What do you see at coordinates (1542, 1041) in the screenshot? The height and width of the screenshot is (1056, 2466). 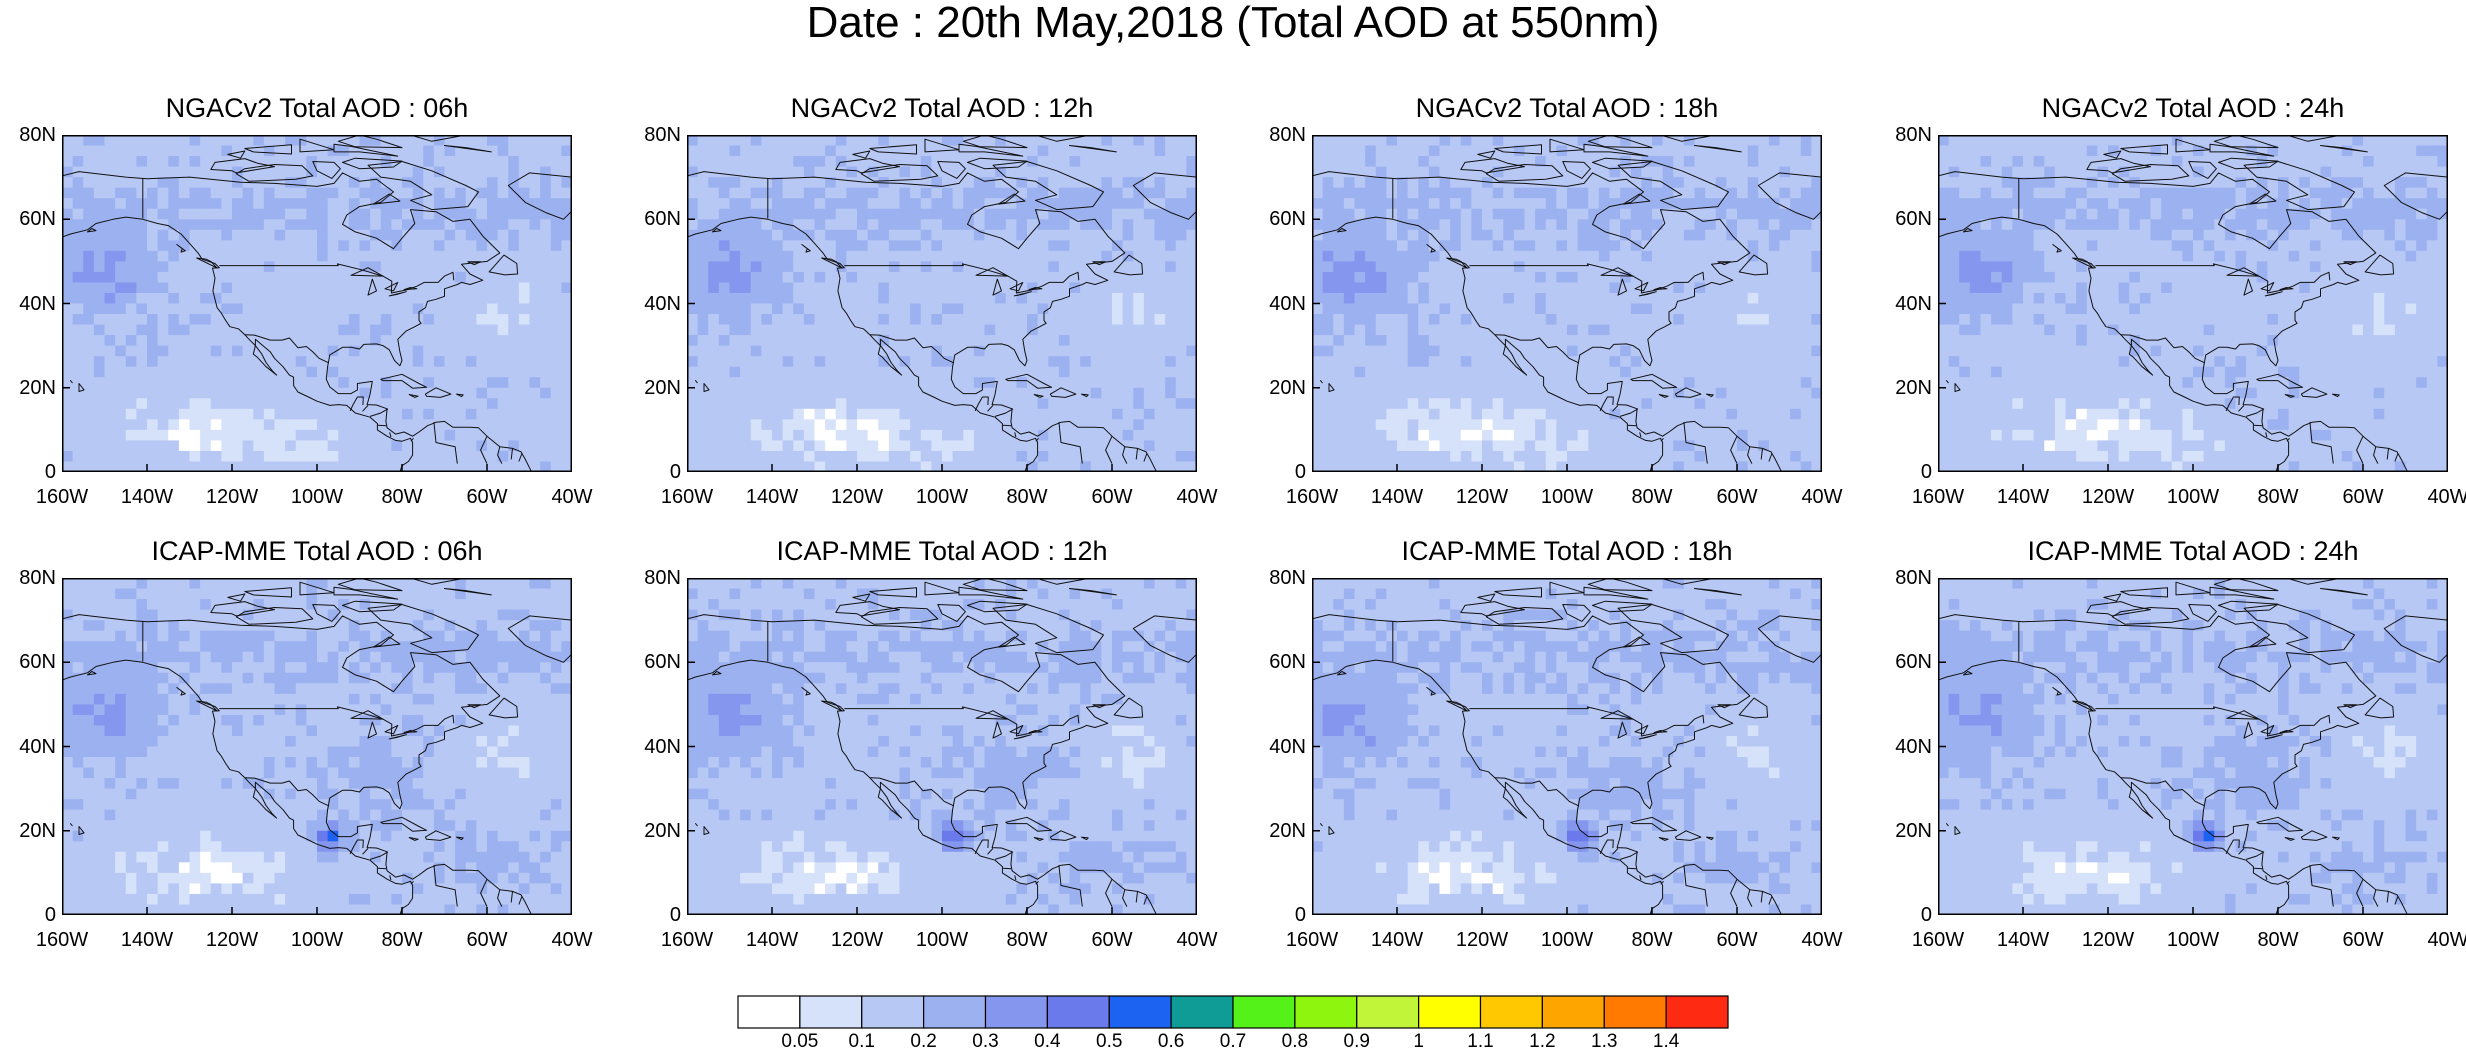 I see `colorbar-label: 1.2` at bounding box center [1542, 1041].